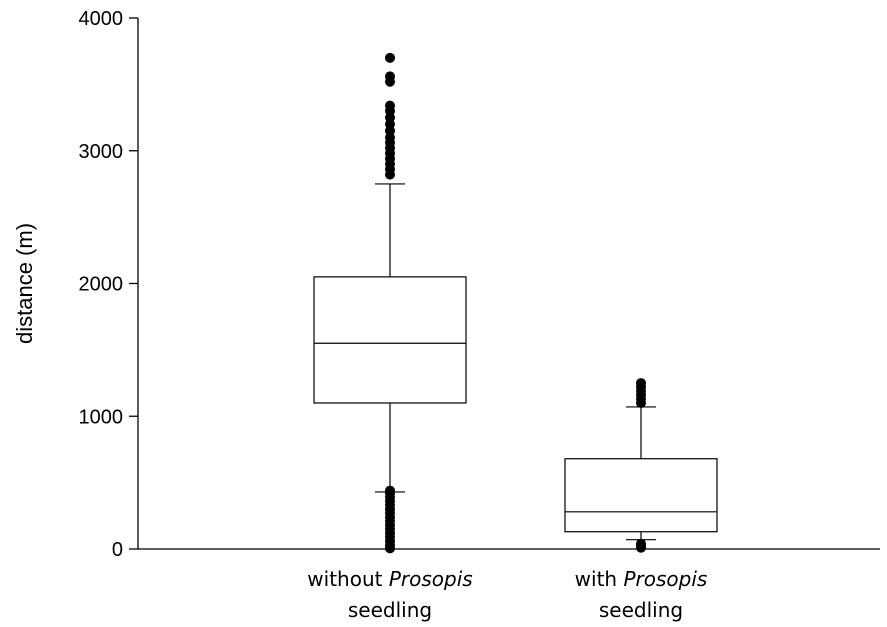 The height and width of the screenshot is (627, 887). I want to click on x-category-label: with Prosopis, so click(641, 579).